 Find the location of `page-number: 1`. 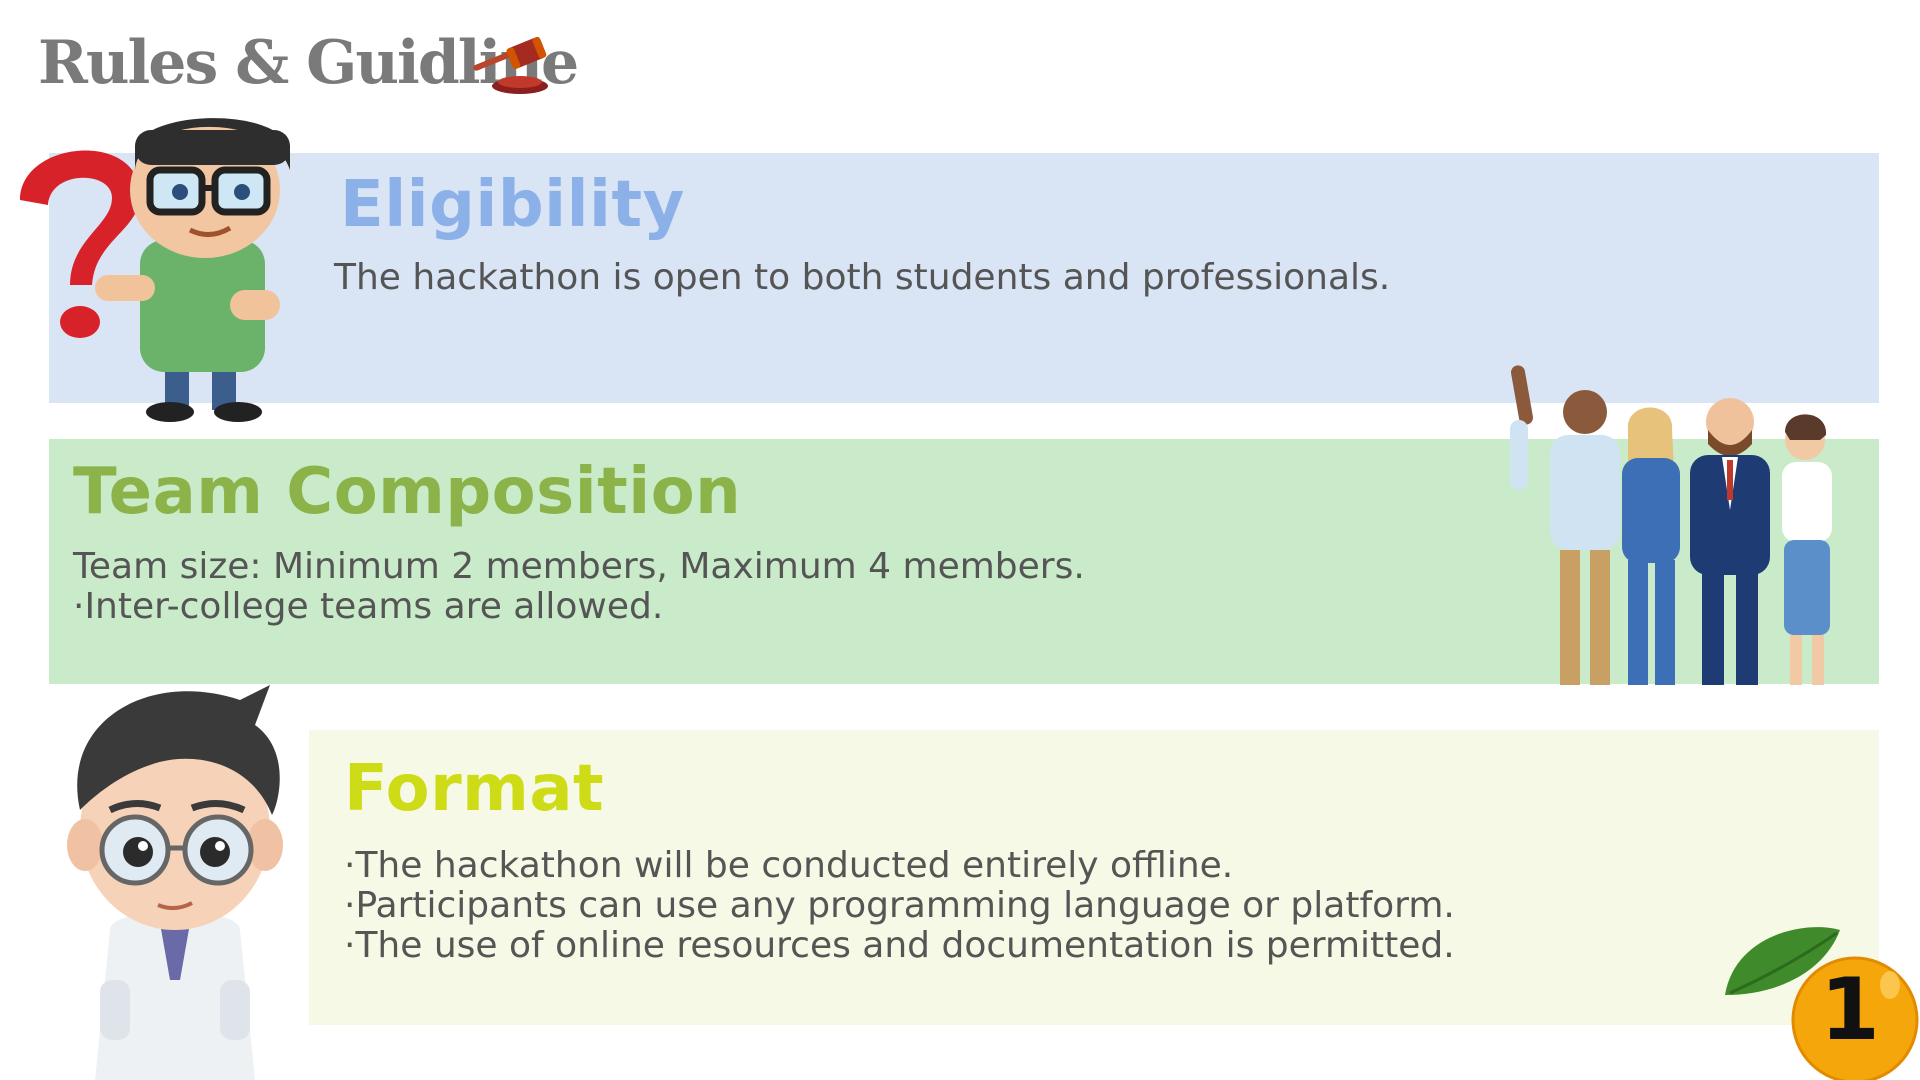

page-number: 1 is located at coordinates (1850, 1010).